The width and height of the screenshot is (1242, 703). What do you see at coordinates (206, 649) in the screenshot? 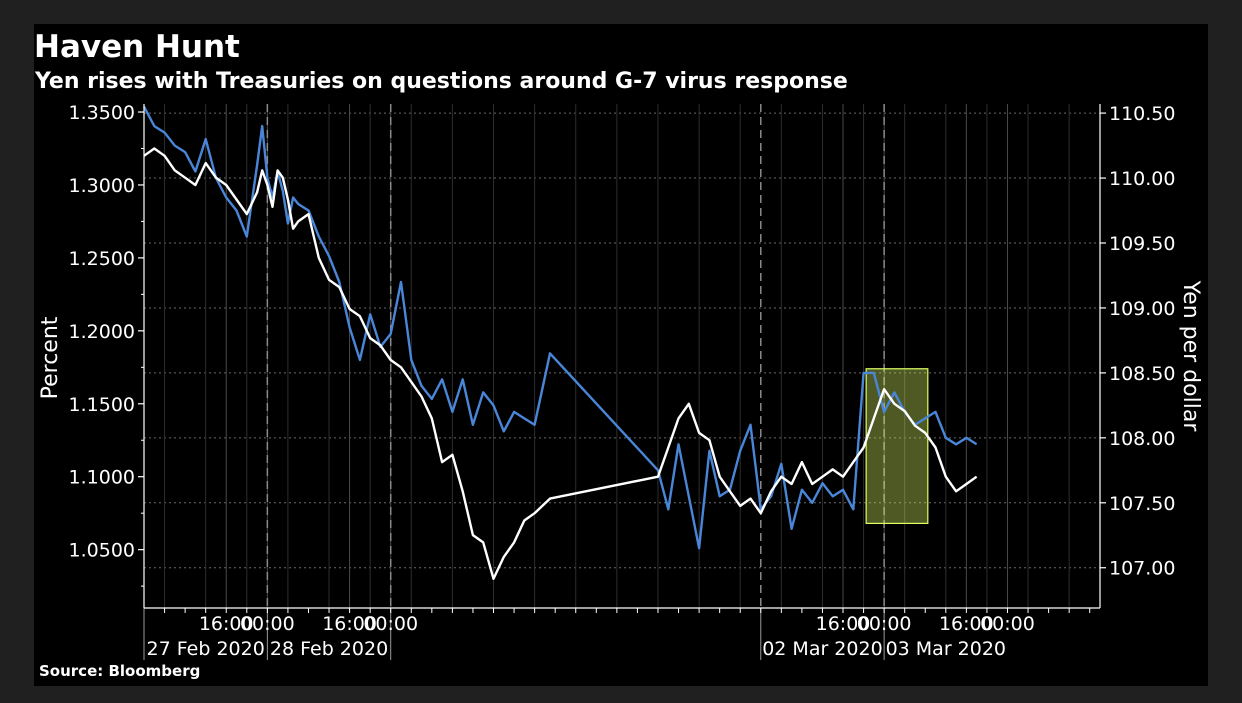
I see `x-date-label: 27 Feb 2020` at bounding box center [206, 649].